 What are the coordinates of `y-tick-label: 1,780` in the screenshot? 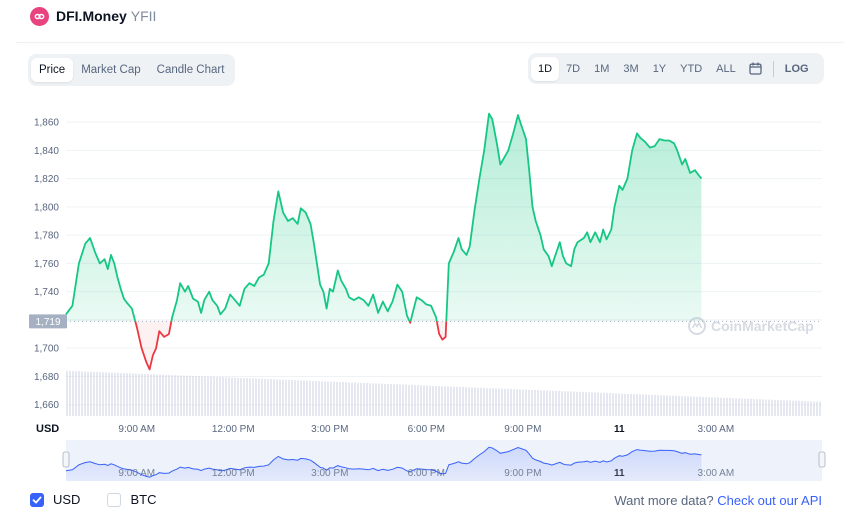 It's located at (46, 236).